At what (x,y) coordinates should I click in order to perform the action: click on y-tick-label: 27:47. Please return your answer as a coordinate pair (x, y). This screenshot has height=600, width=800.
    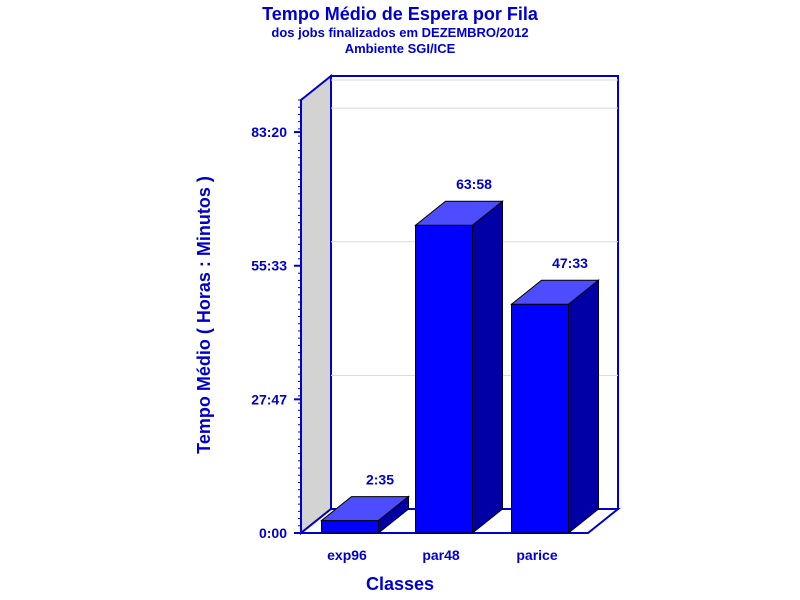
    Looking at the image, I should click on (269, 399).